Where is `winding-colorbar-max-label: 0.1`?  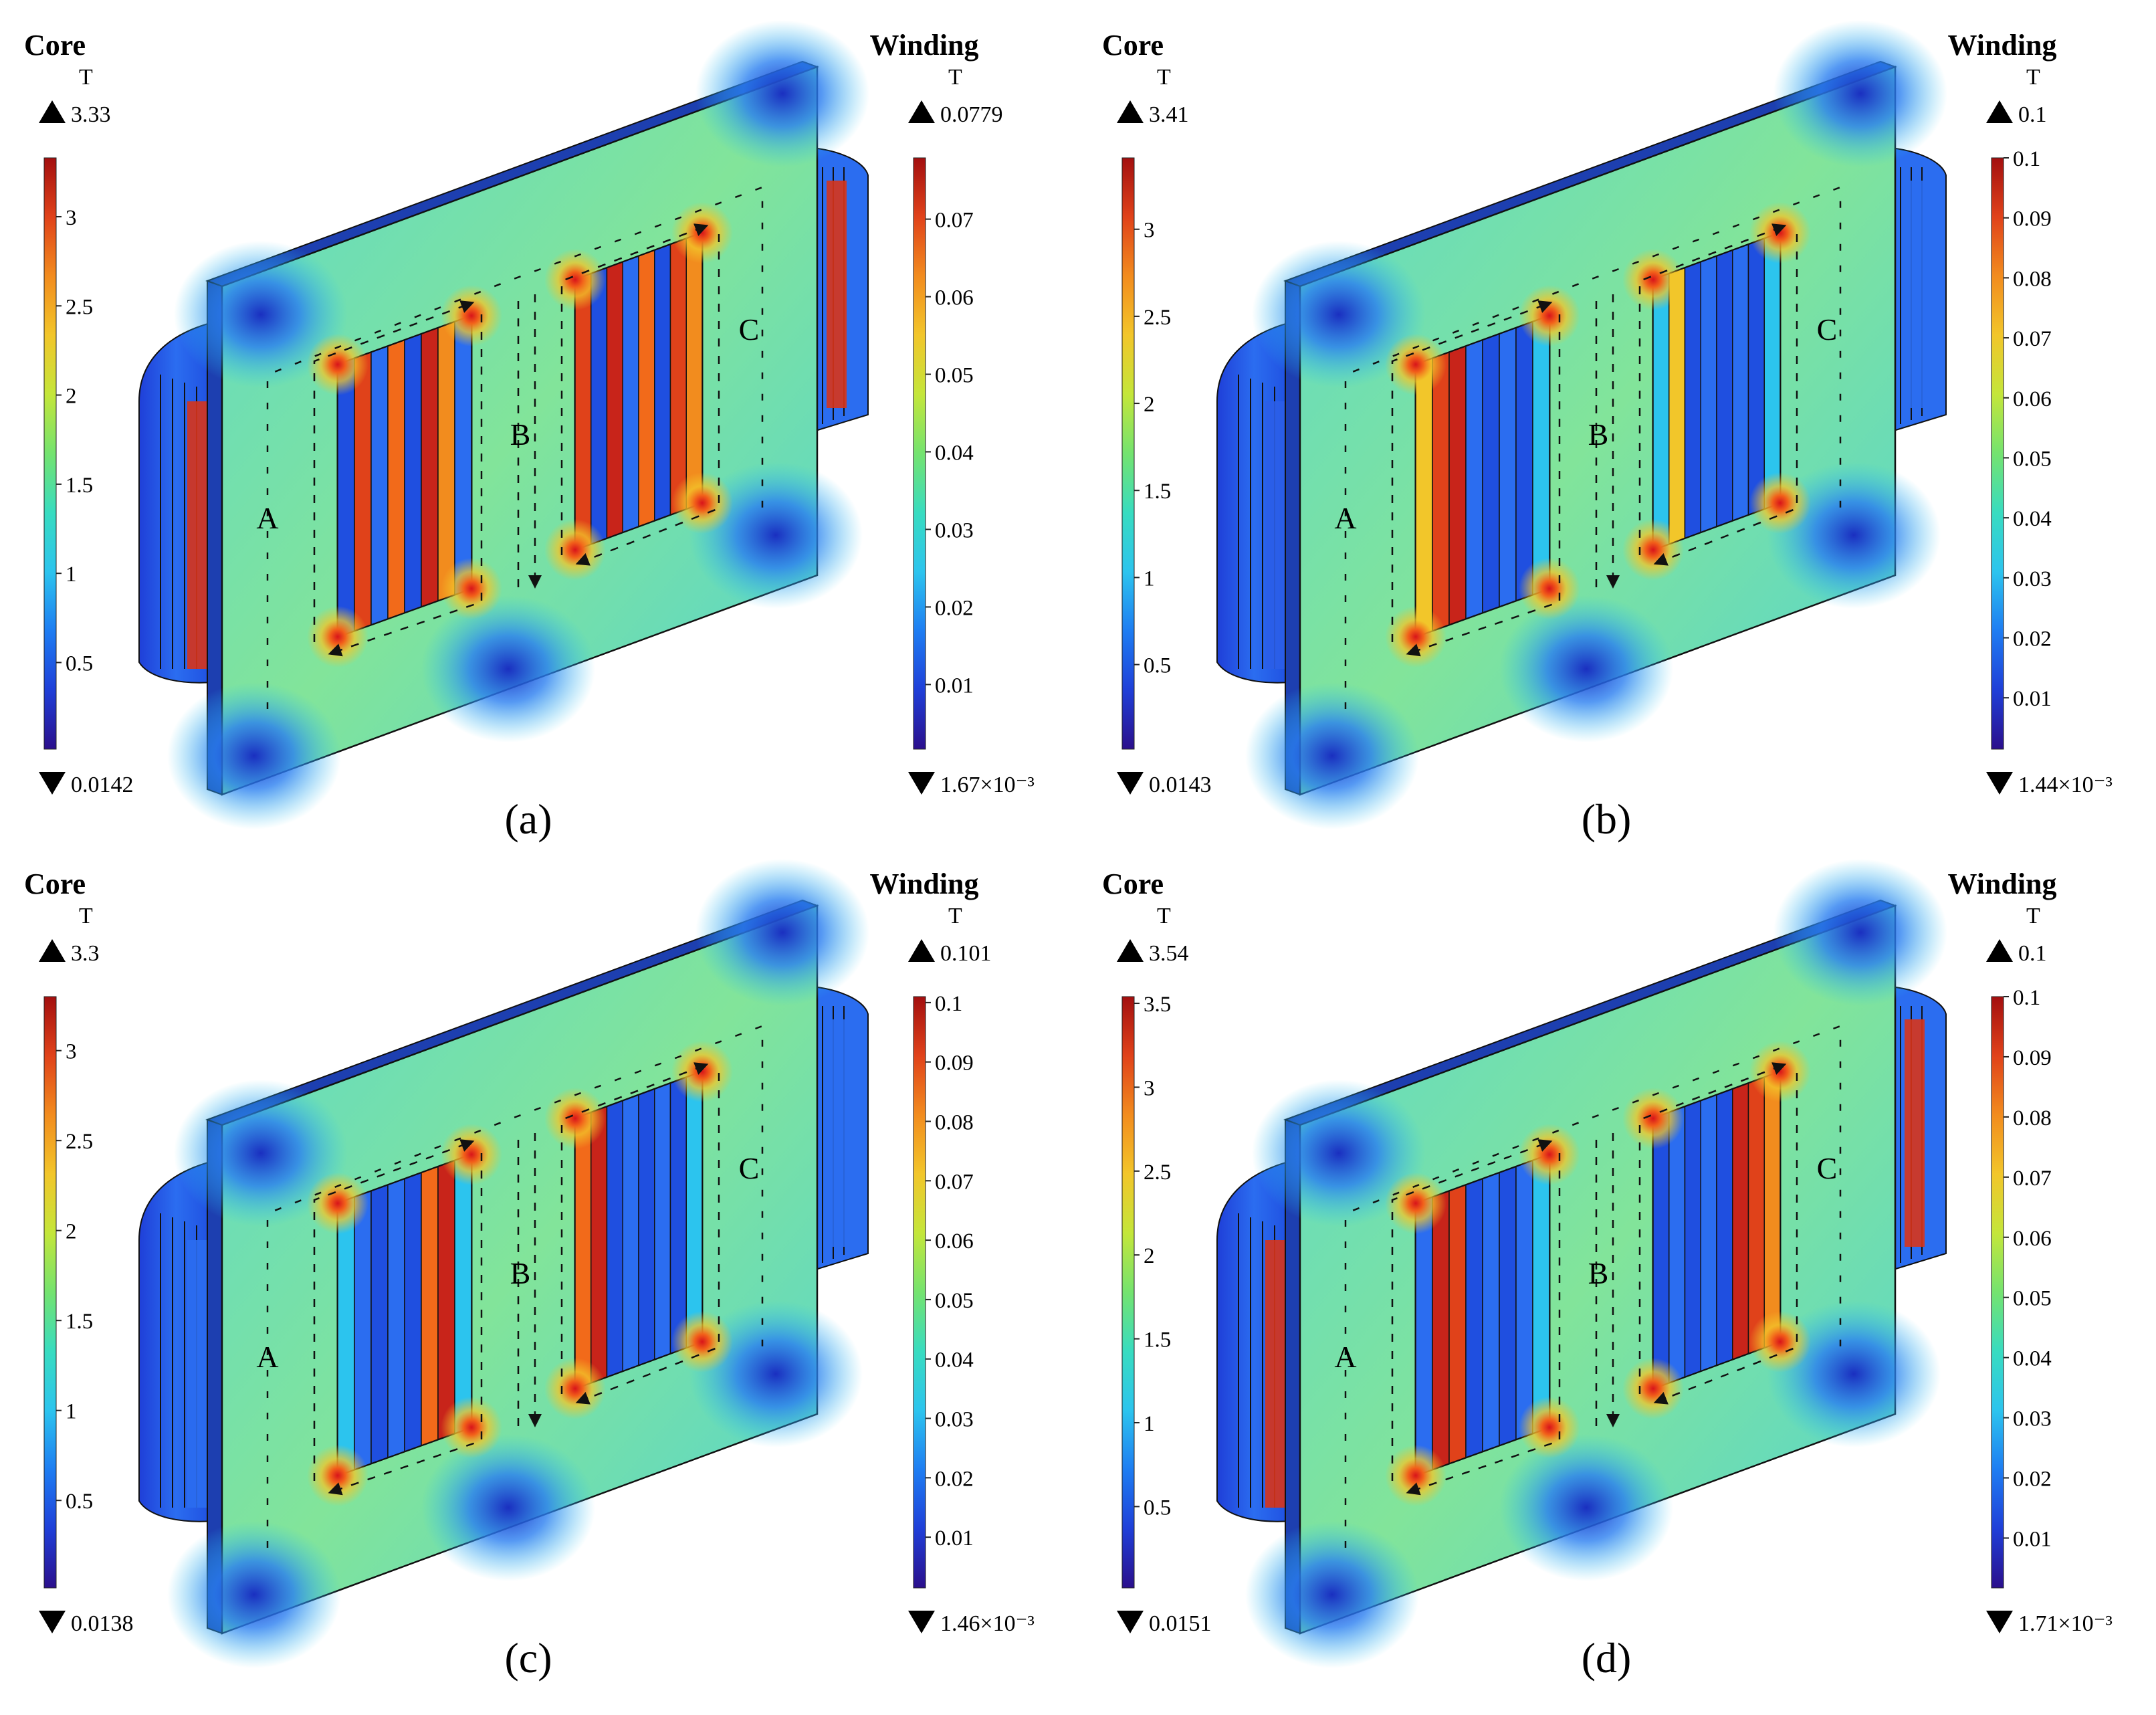
winding-colorbar-max-label: 0.1 is located at coordinates (2033, 115).